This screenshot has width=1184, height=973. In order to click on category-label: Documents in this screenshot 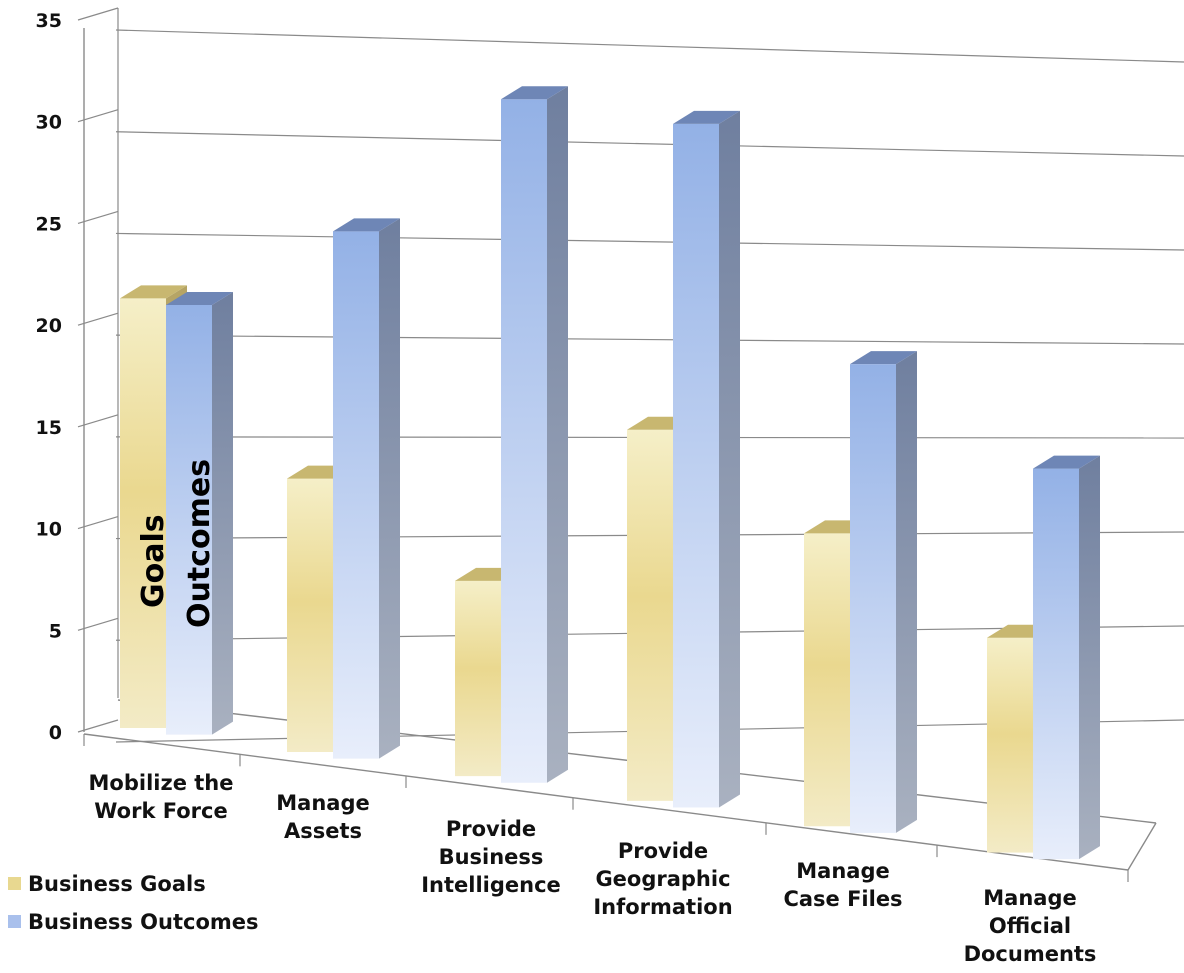, I will do `click(1030, 954)`.